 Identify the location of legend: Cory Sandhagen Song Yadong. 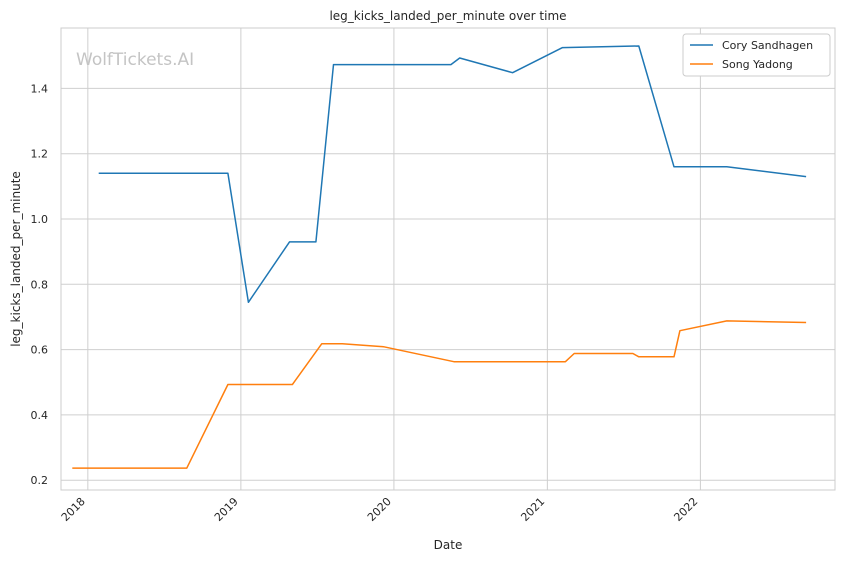
(756, 55).